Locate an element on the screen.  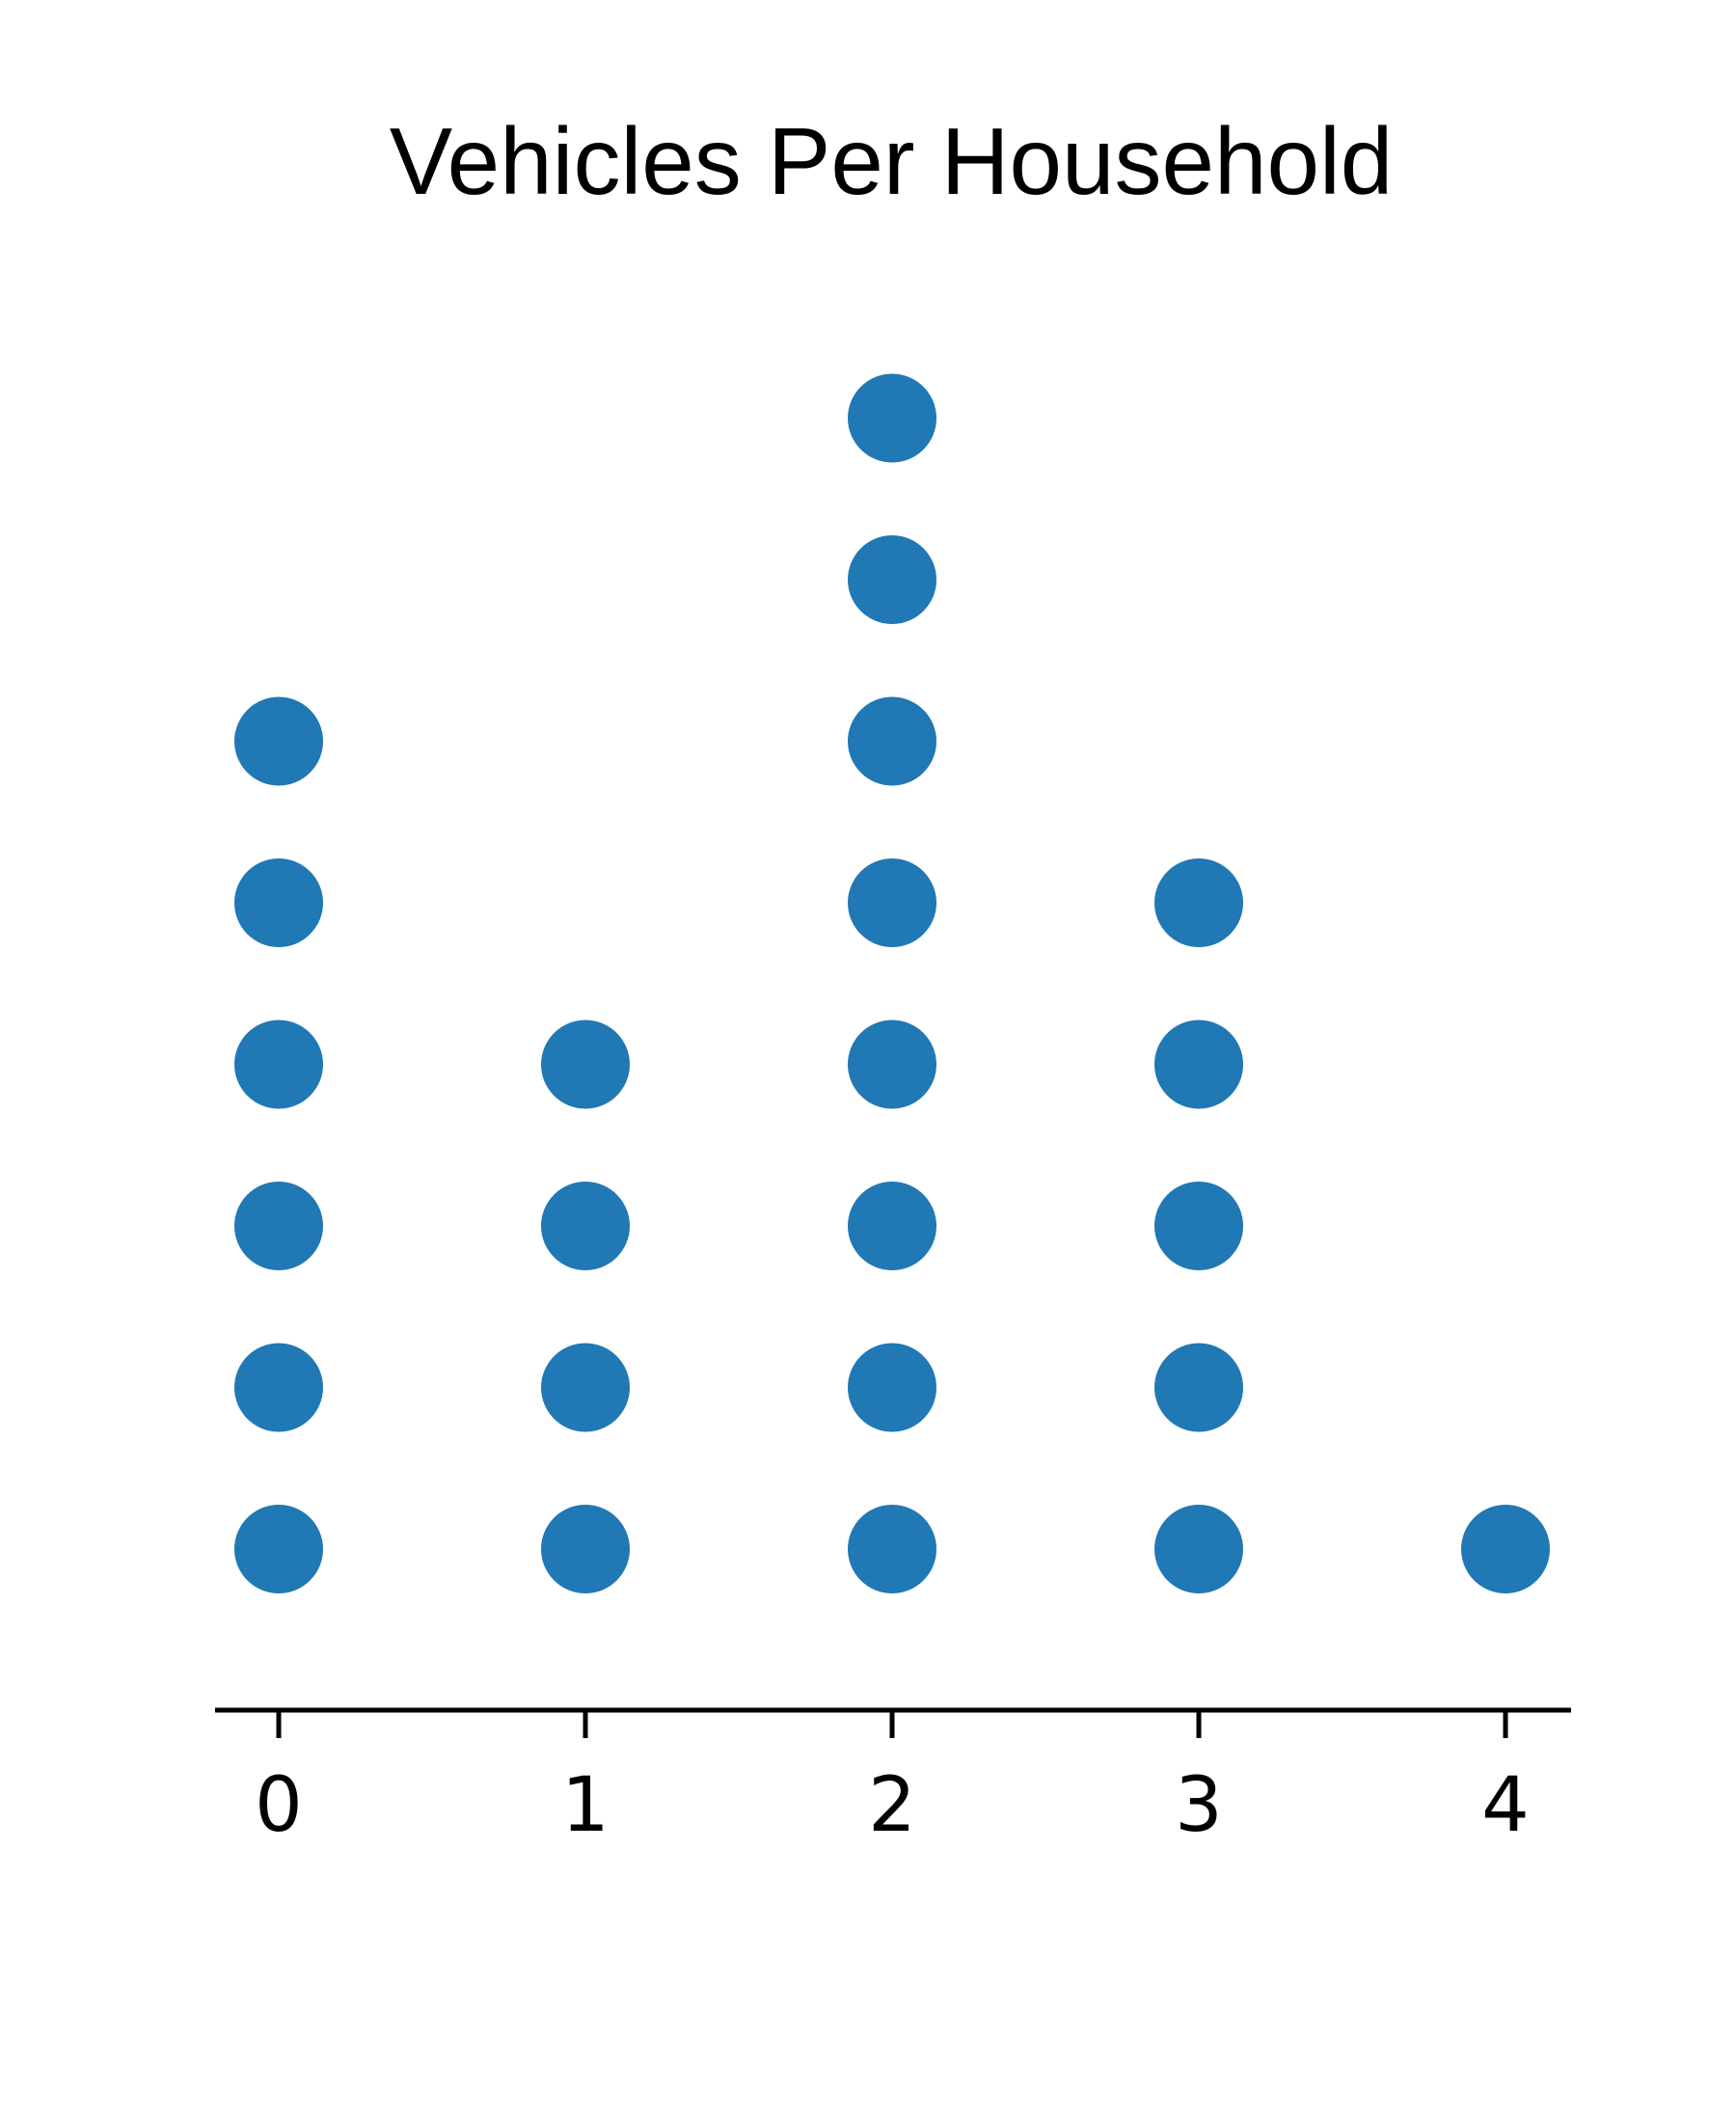
x-axis-ticks: 0 1 2 3 4 is located at coordinates (893, 1780).